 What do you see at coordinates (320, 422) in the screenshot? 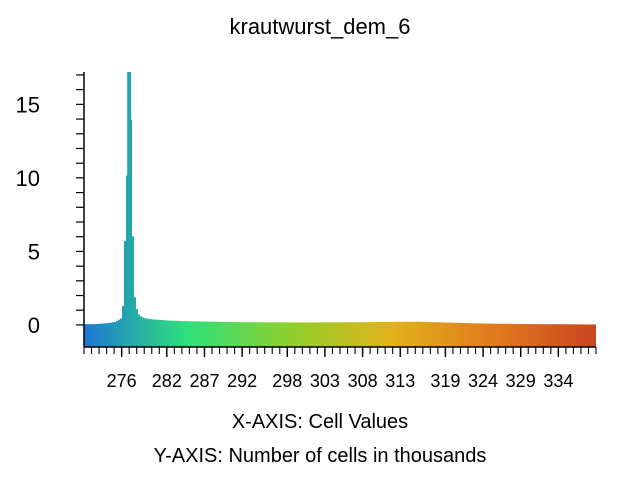
I see `x-axis-label: X-AXIS: Cell Values` at bounding box center [320, 422].